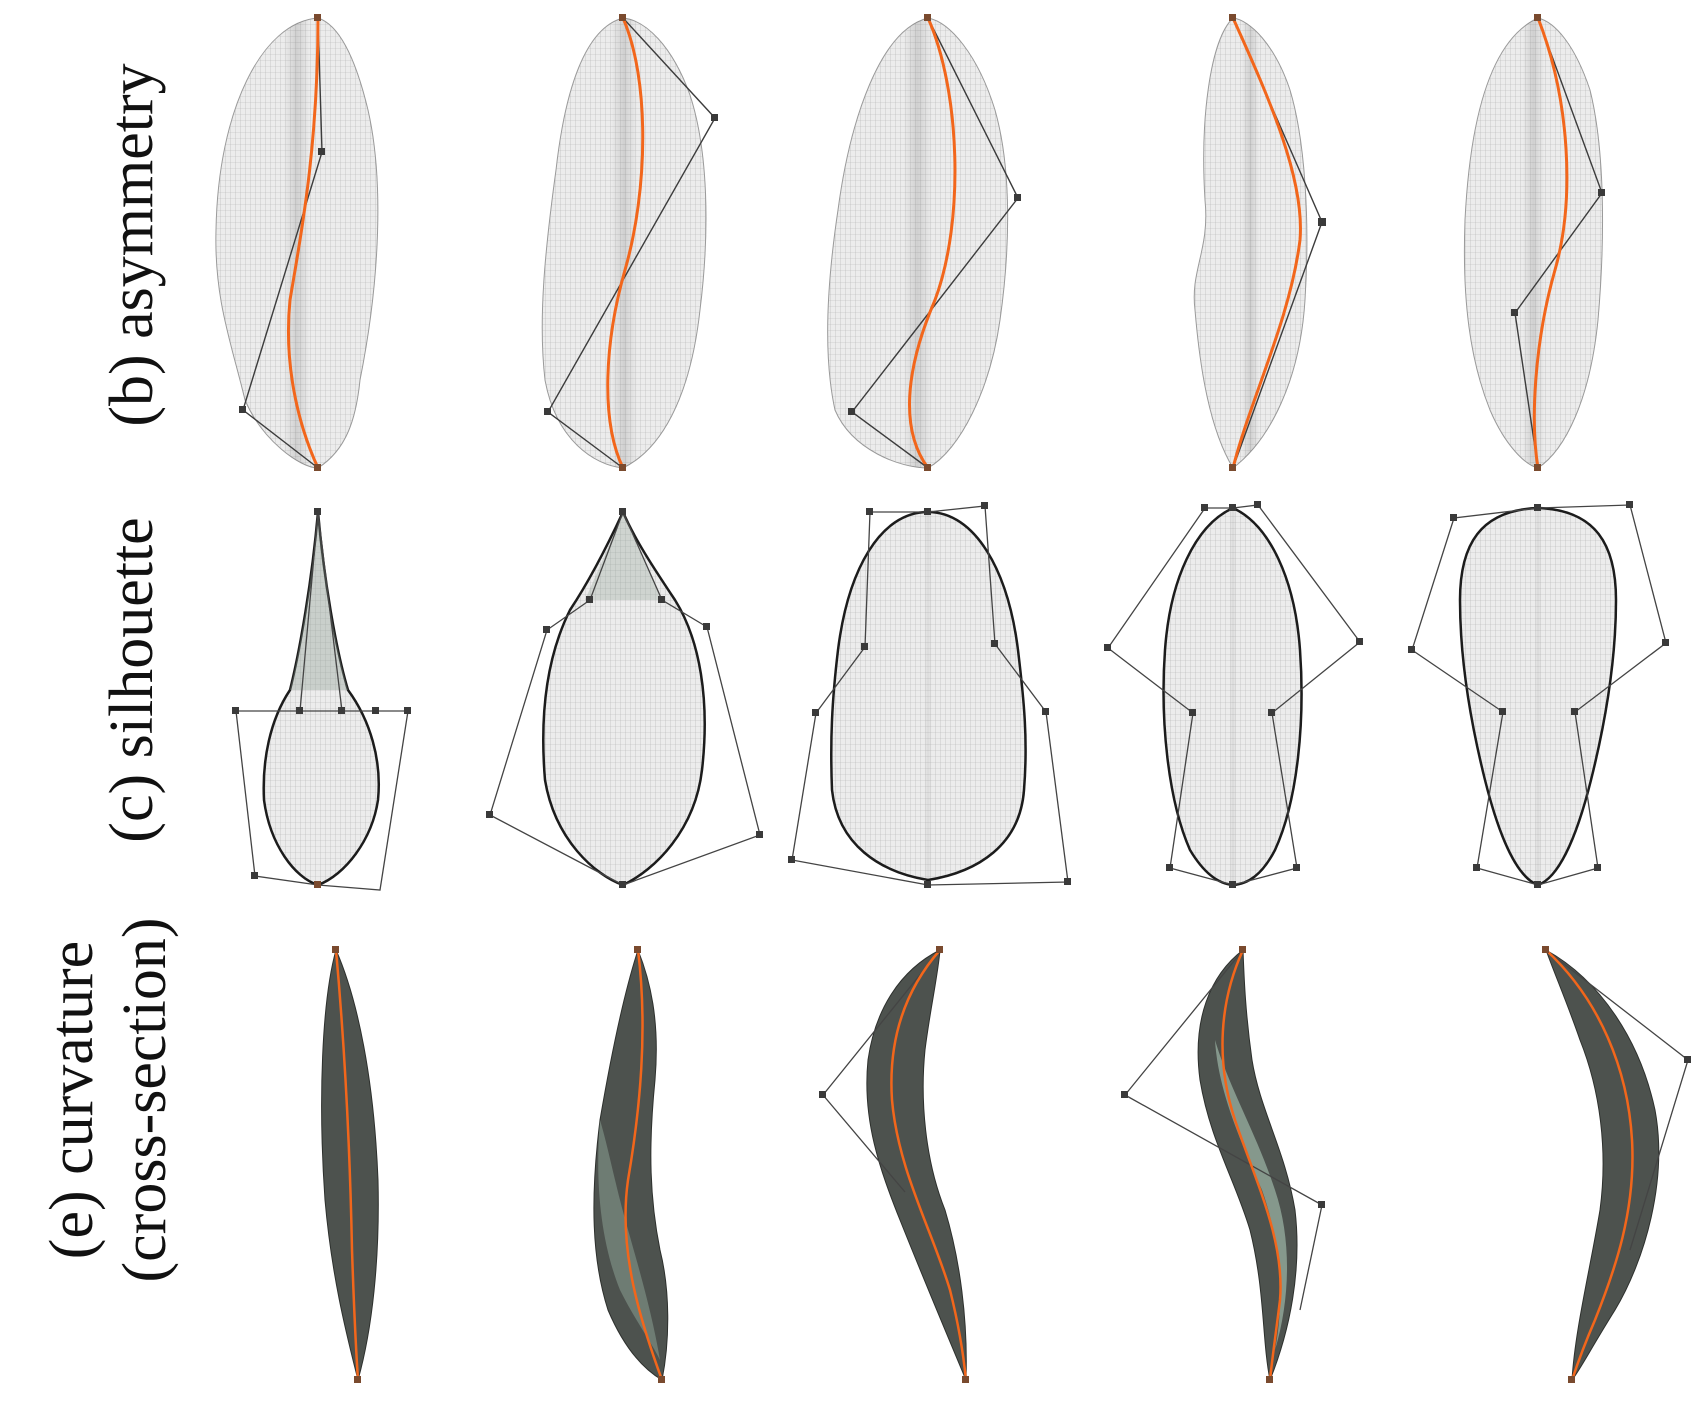  What do you see at coordinates (72, 1100) in the screenshot?
I see `row-label-curvature: (e) curvature` at bounding box center [72, 1100].